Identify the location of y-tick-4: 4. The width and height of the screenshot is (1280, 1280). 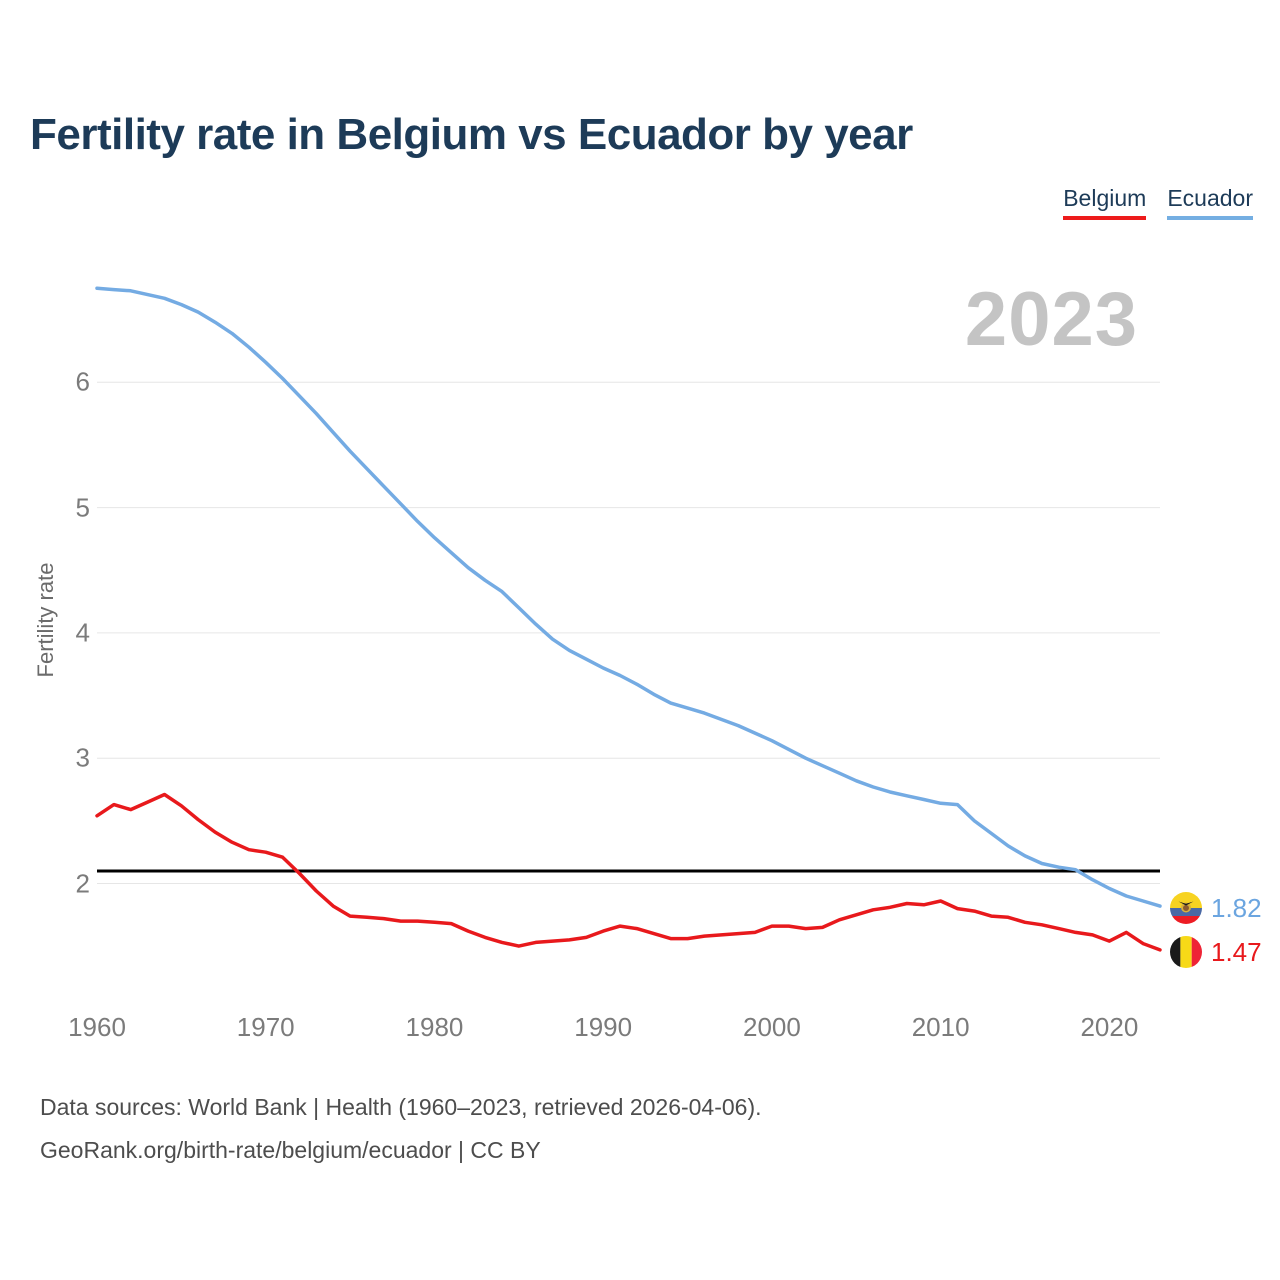
(82, 632).